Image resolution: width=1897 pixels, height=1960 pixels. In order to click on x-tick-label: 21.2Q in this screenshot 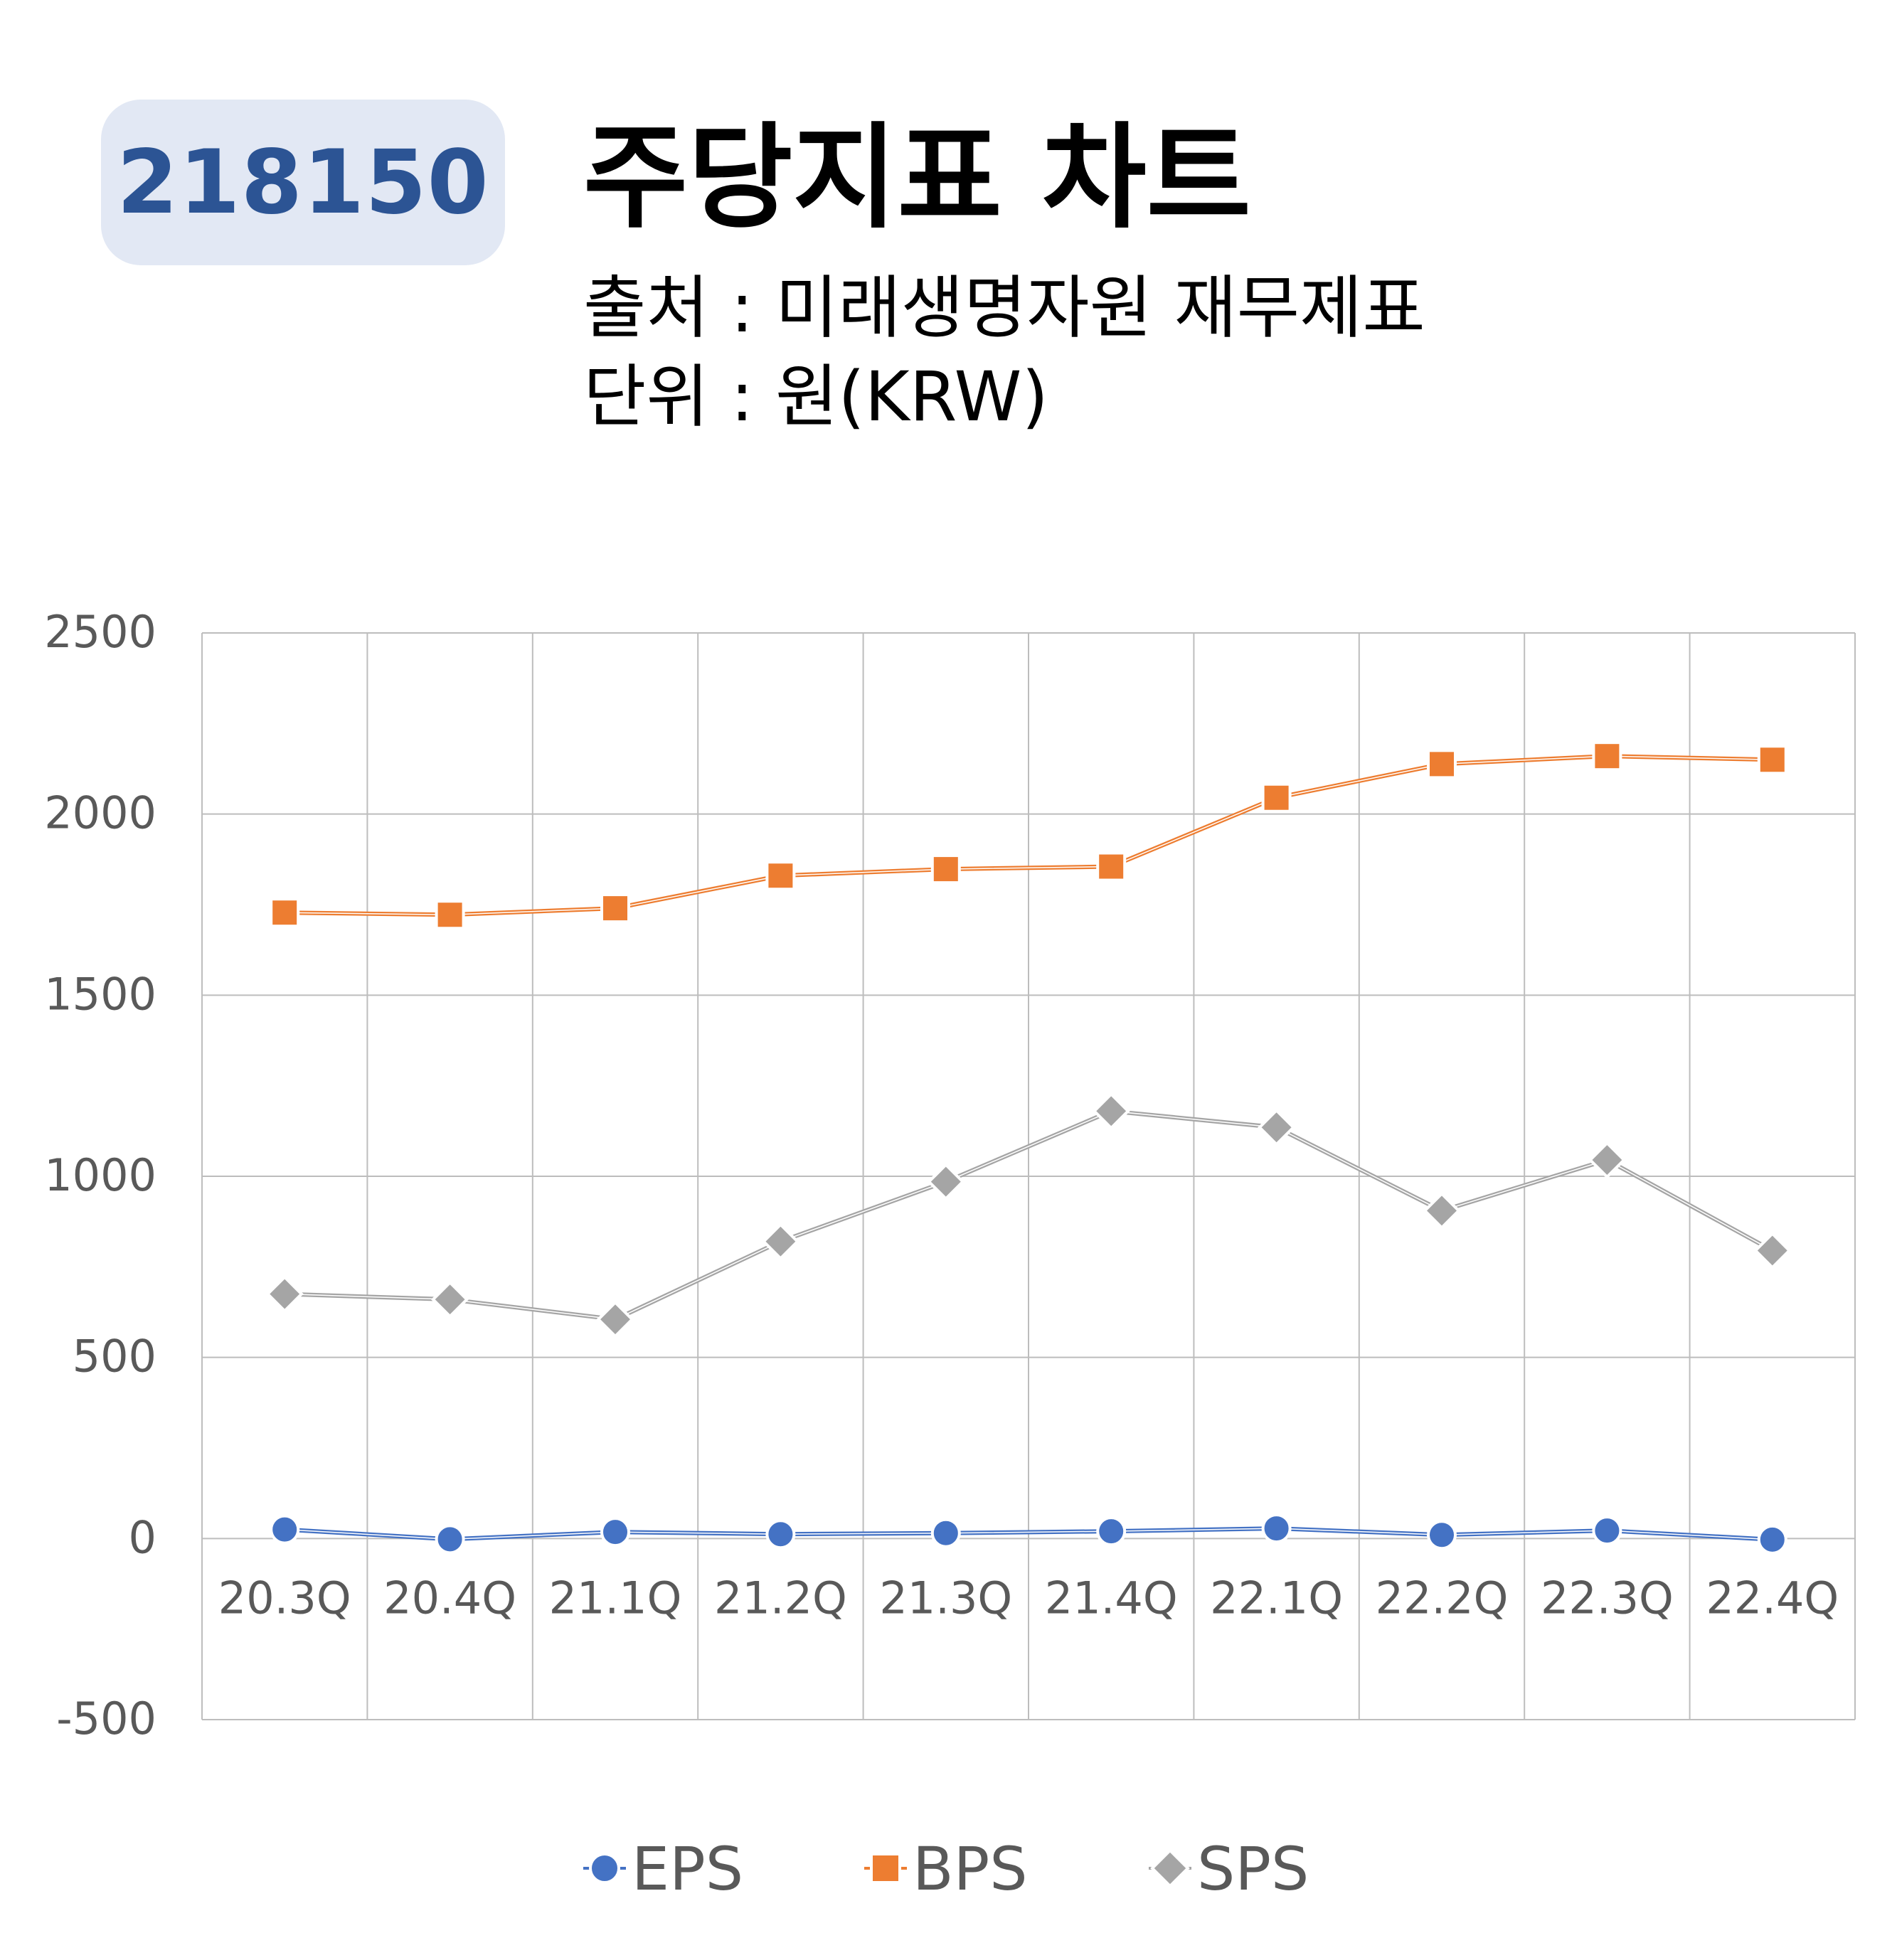, I will do `click(781, 1598)`.